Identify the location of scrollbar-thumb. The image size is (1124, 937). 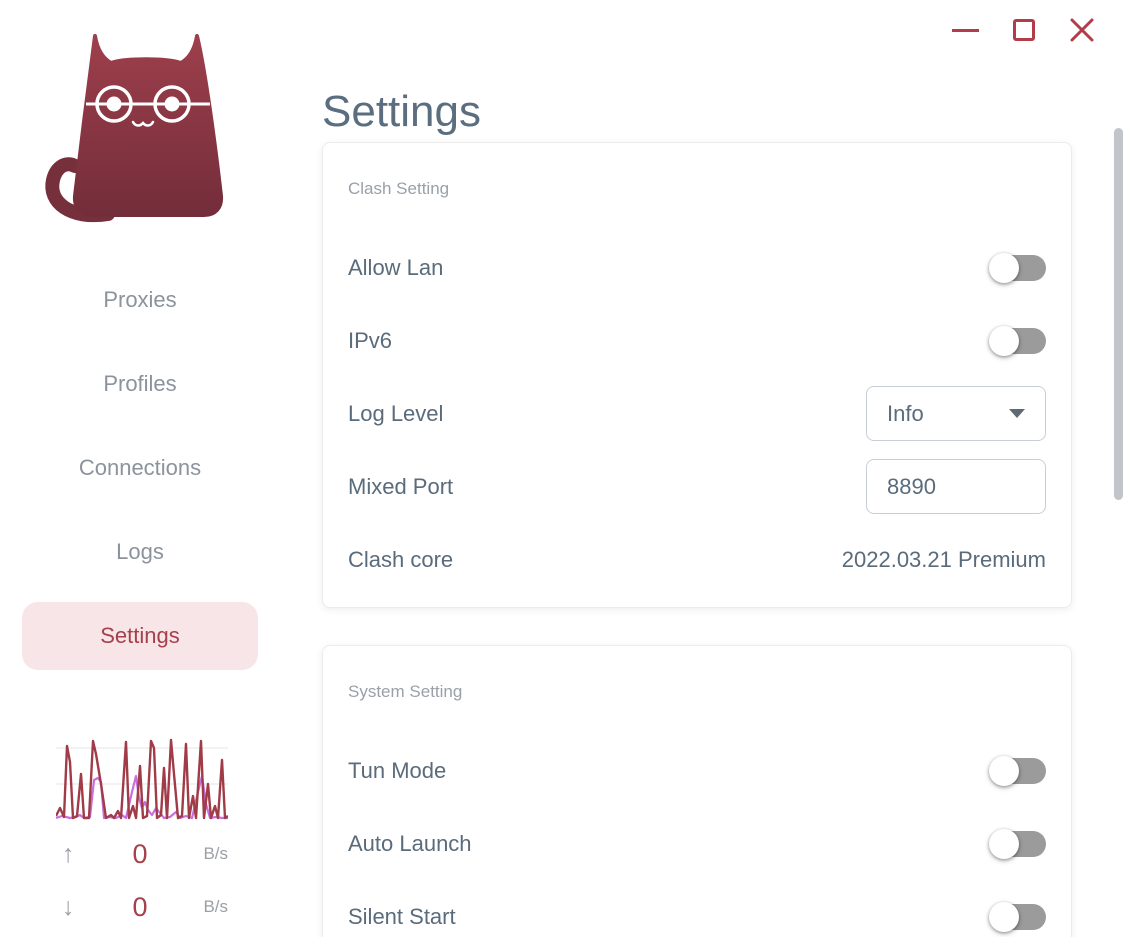
(1118, 314).